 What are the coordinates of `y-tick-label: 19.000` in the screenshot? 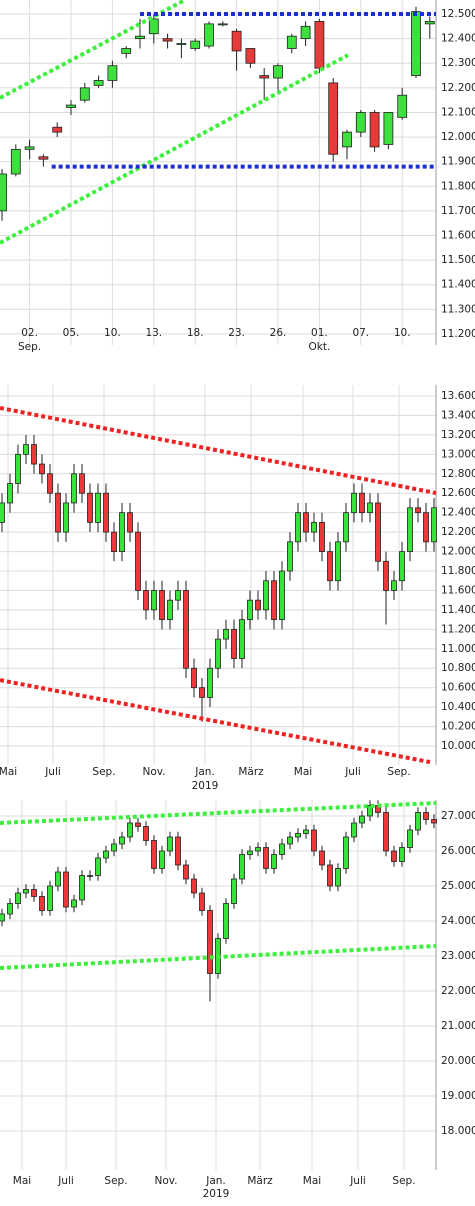 It's located at (458, 1096).